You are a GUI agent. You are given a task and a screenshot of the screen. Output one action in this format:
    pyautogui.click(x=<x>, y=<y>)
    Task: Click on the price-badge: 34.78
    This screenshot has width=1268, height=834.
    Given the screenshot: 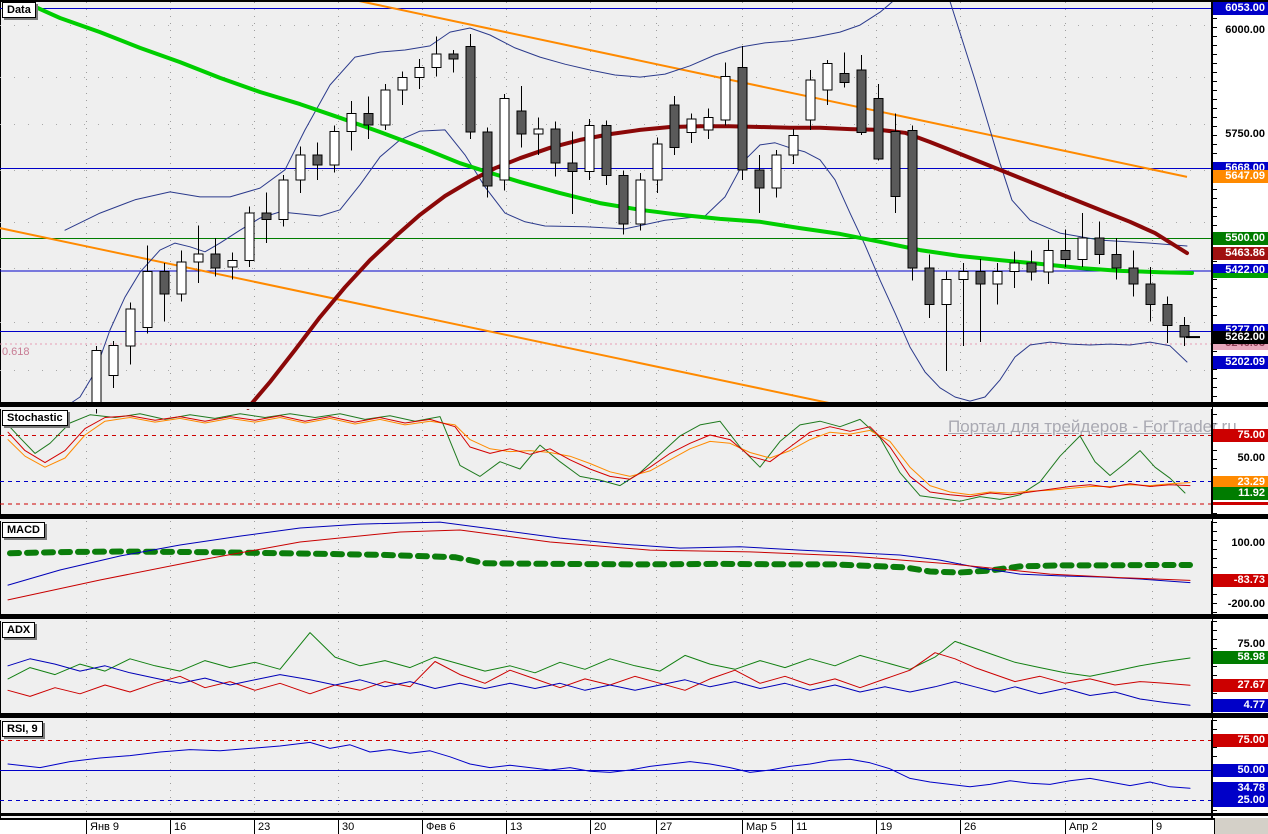 What is the action you would take?
    pyautogui.click(x=1240, y=788)
    